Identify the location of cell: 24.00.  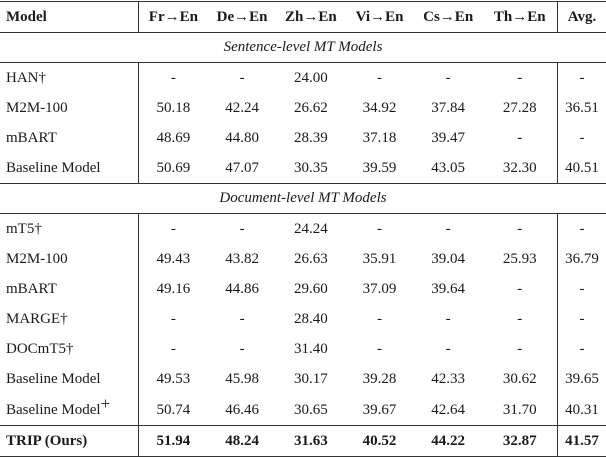
(310, 78).